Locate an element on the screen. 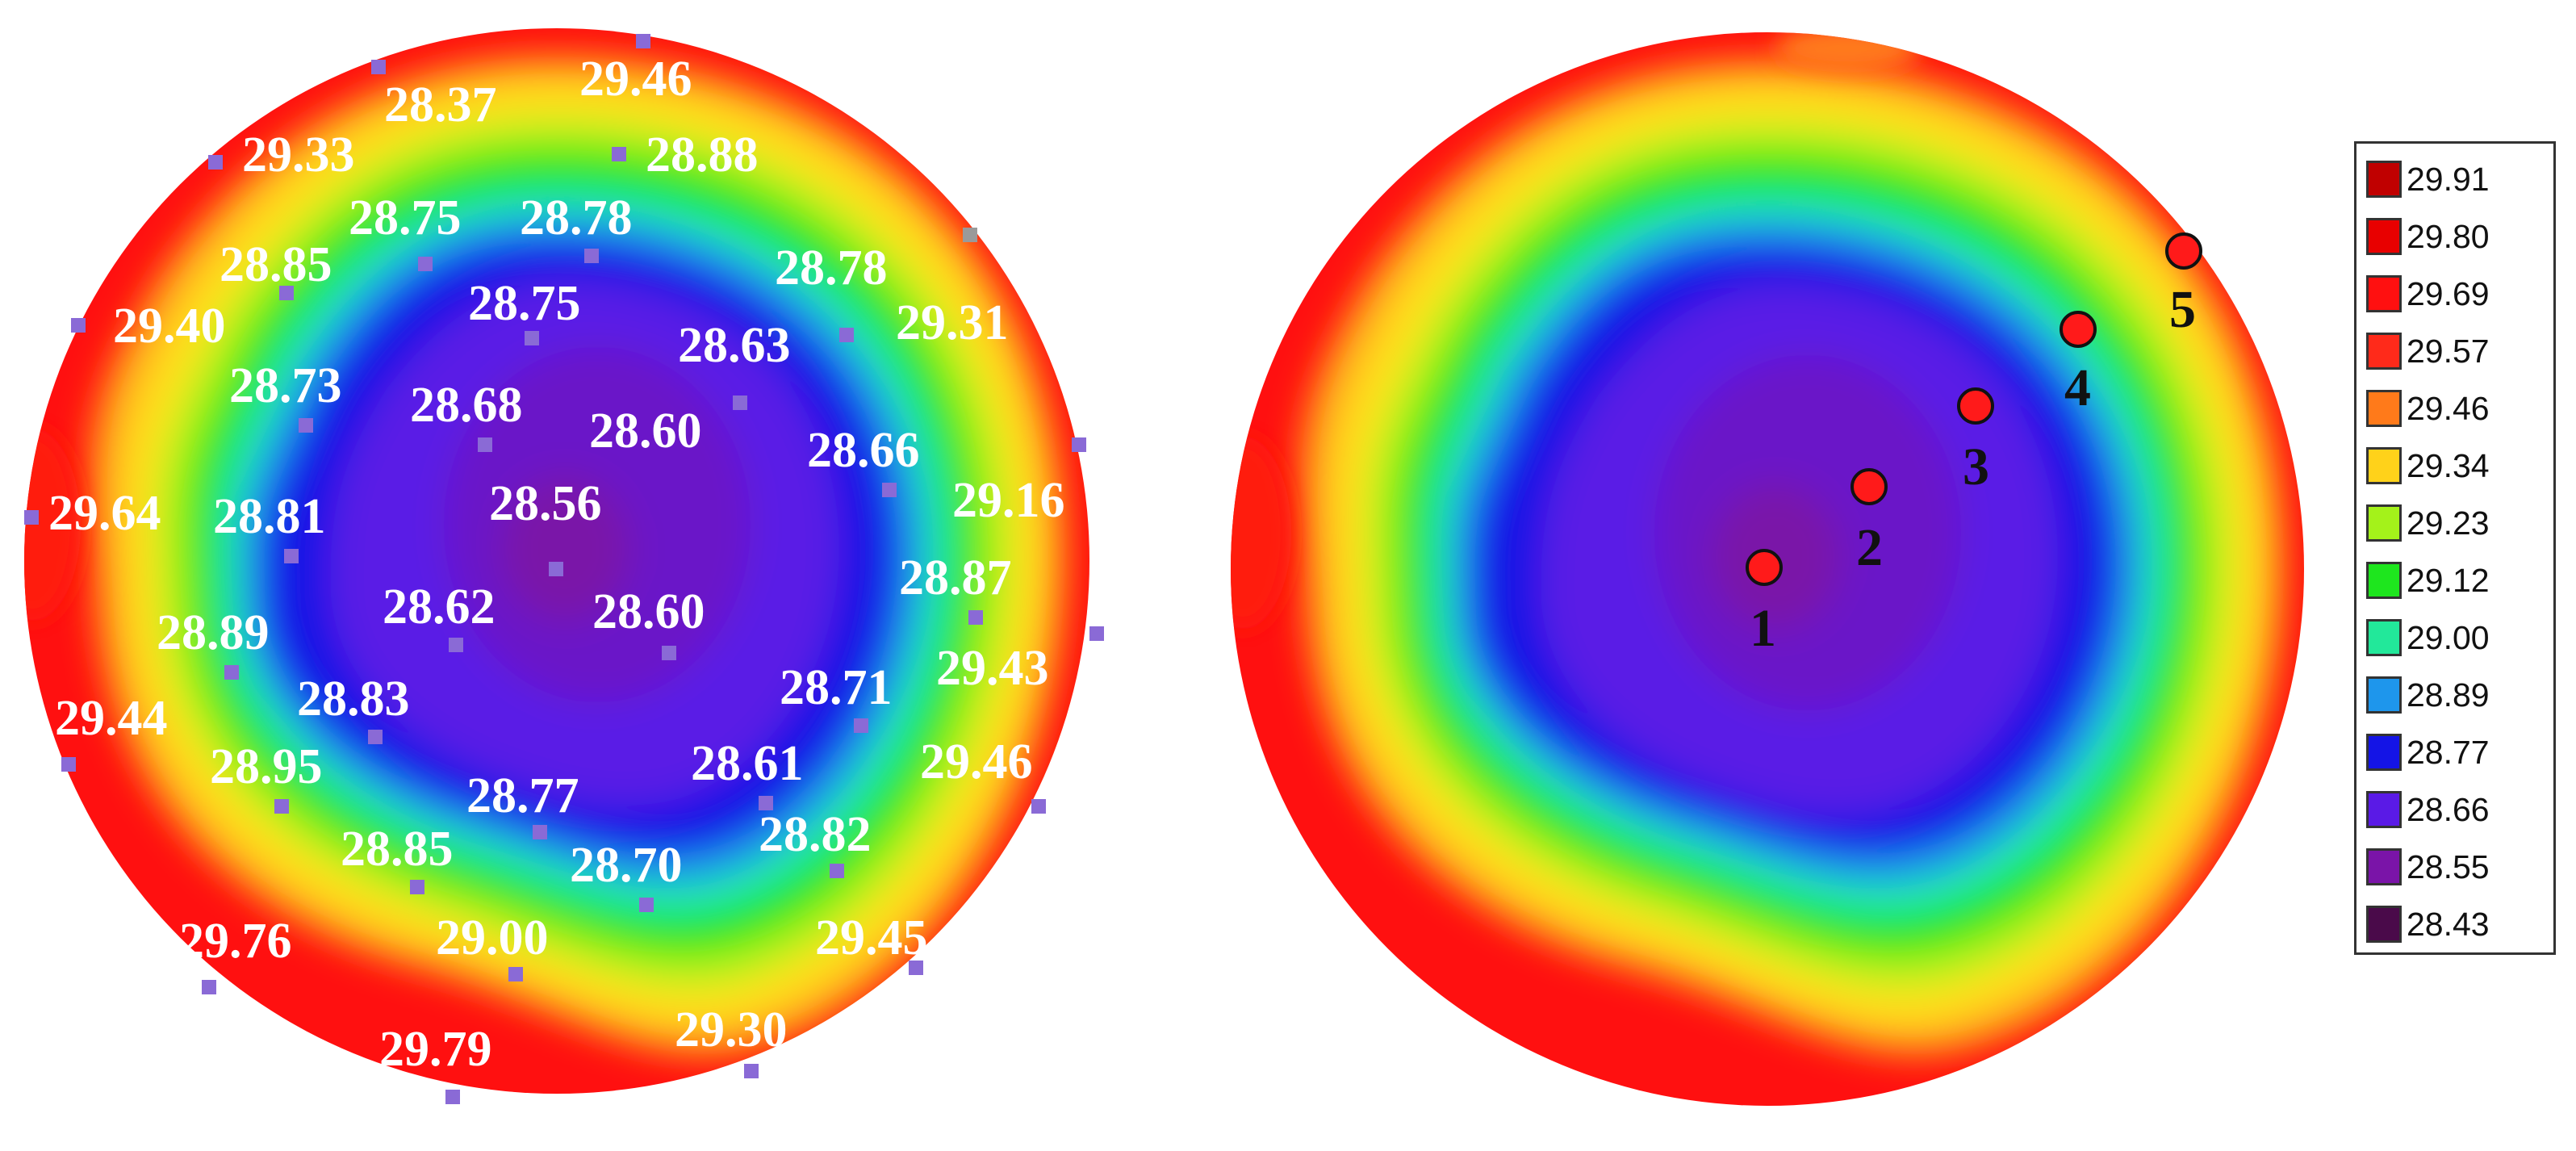 The image size is (2576, 1151). value-label: 28.82 is located at coordinates (815, 834).